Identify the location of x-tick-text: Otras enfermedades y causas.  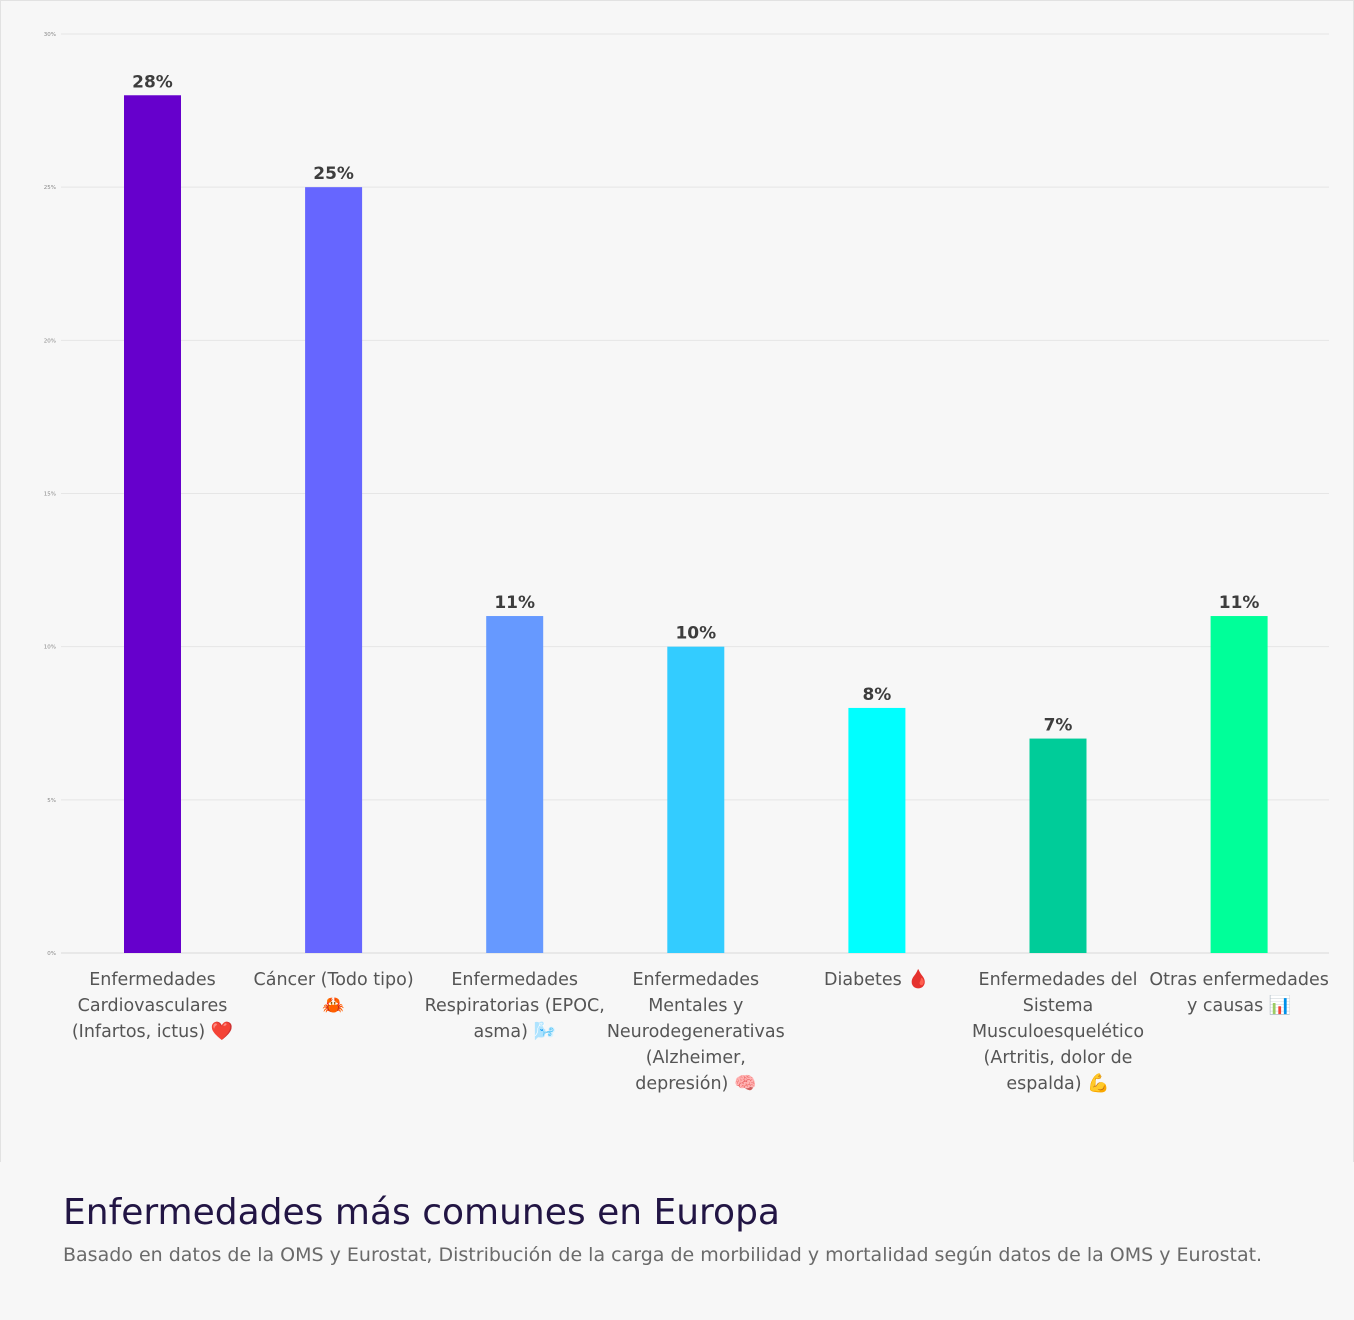
(1239, 993).